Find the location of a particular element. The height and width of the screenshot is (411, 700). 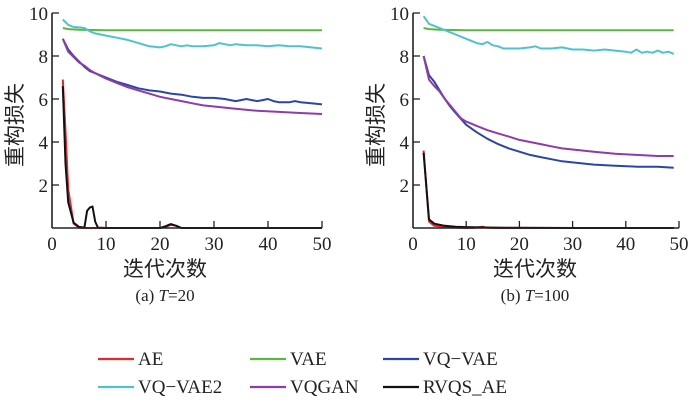

legend-item: VQ−VAE2 is located at coordinates (160, 387).